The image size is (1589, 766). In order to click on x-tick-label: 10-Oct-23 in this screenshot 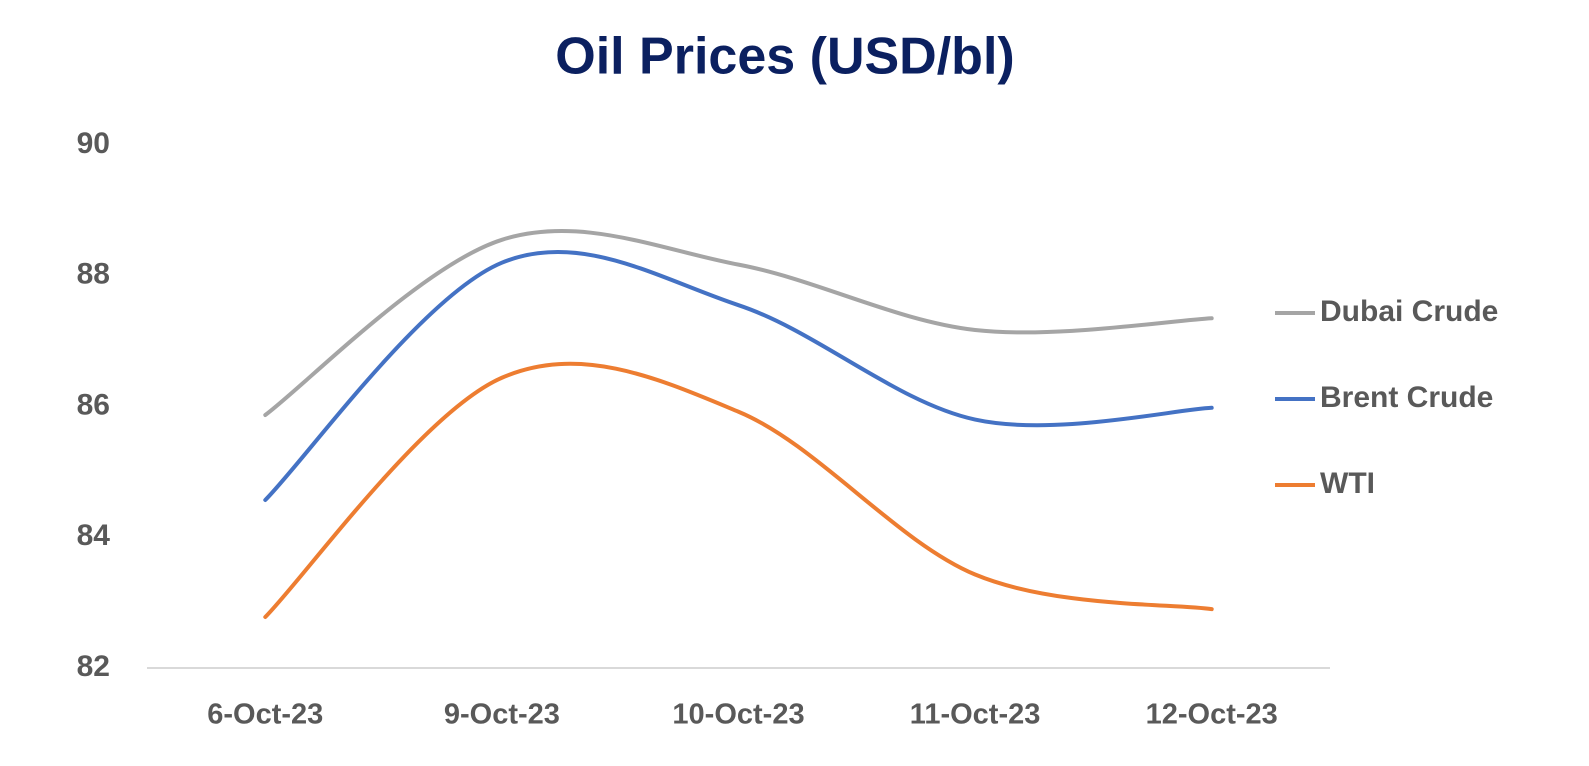, I will do `click(738, 715)`.